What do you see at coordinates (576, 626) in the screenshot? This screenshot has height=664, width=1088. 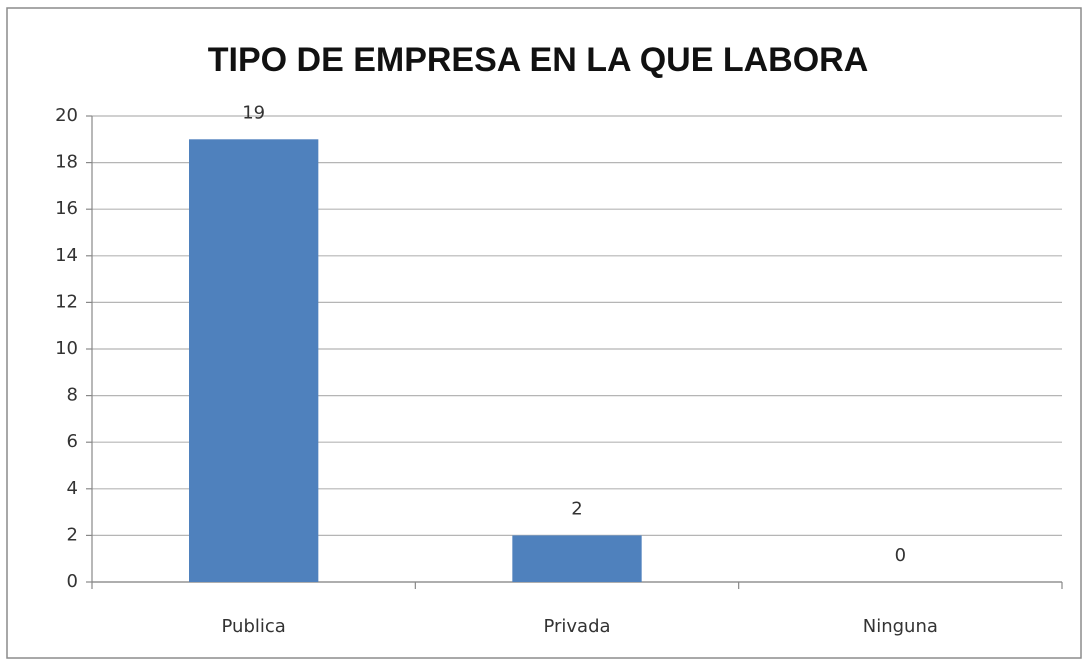 I see `x-tick-label: Privada` at bounding box center [576, 626].